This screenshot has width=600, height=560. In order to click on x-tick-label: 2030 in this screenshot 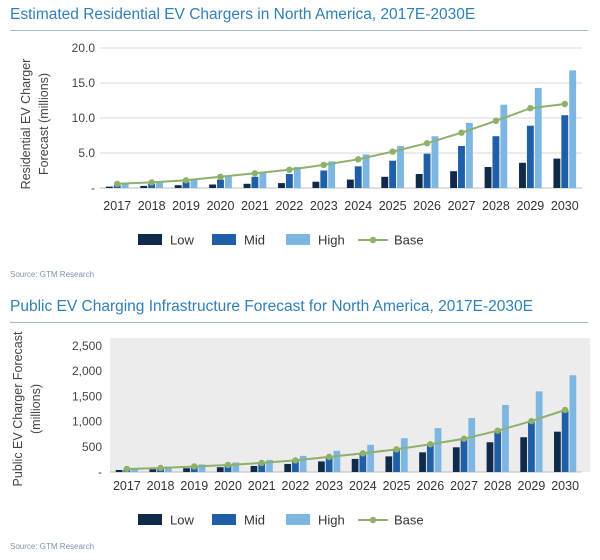, I will do `click(565, 486)`.